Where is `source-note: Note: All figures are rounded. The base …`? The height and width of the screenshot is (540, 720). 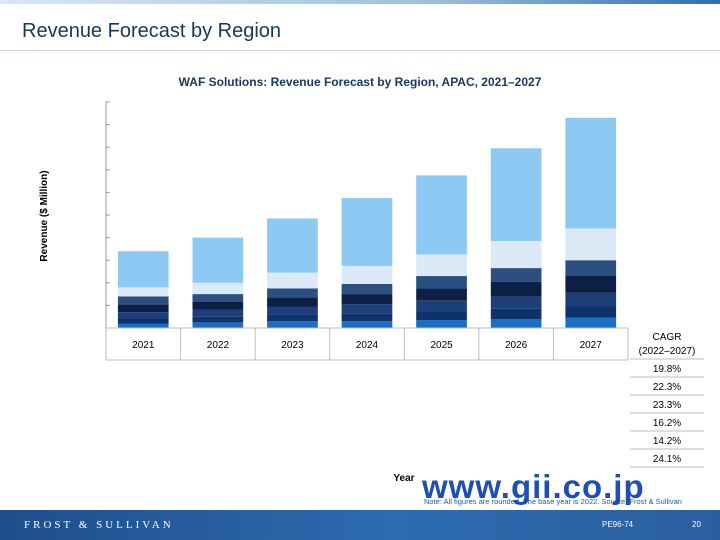 source-note: Note: All figures are rounded. The base … is located at coordinates (553, 501).